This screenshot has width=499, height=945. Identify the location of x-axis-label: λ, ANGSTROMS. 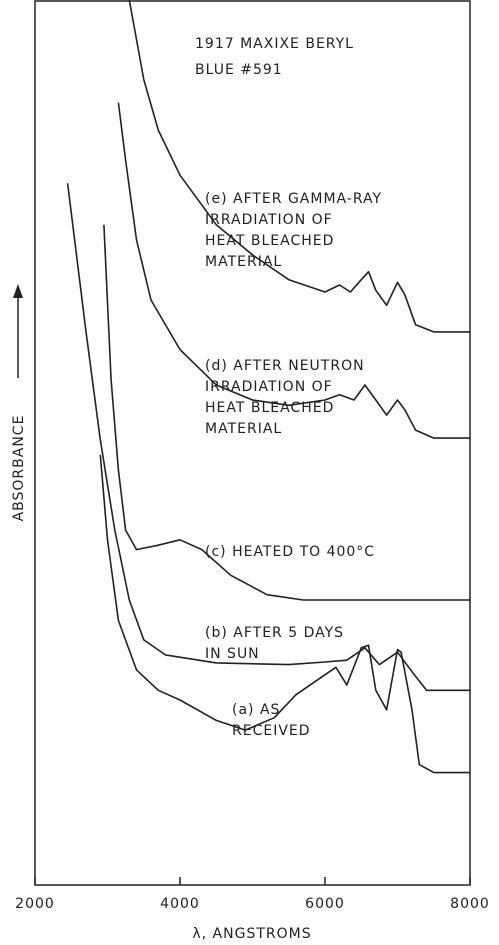
(251, 934).